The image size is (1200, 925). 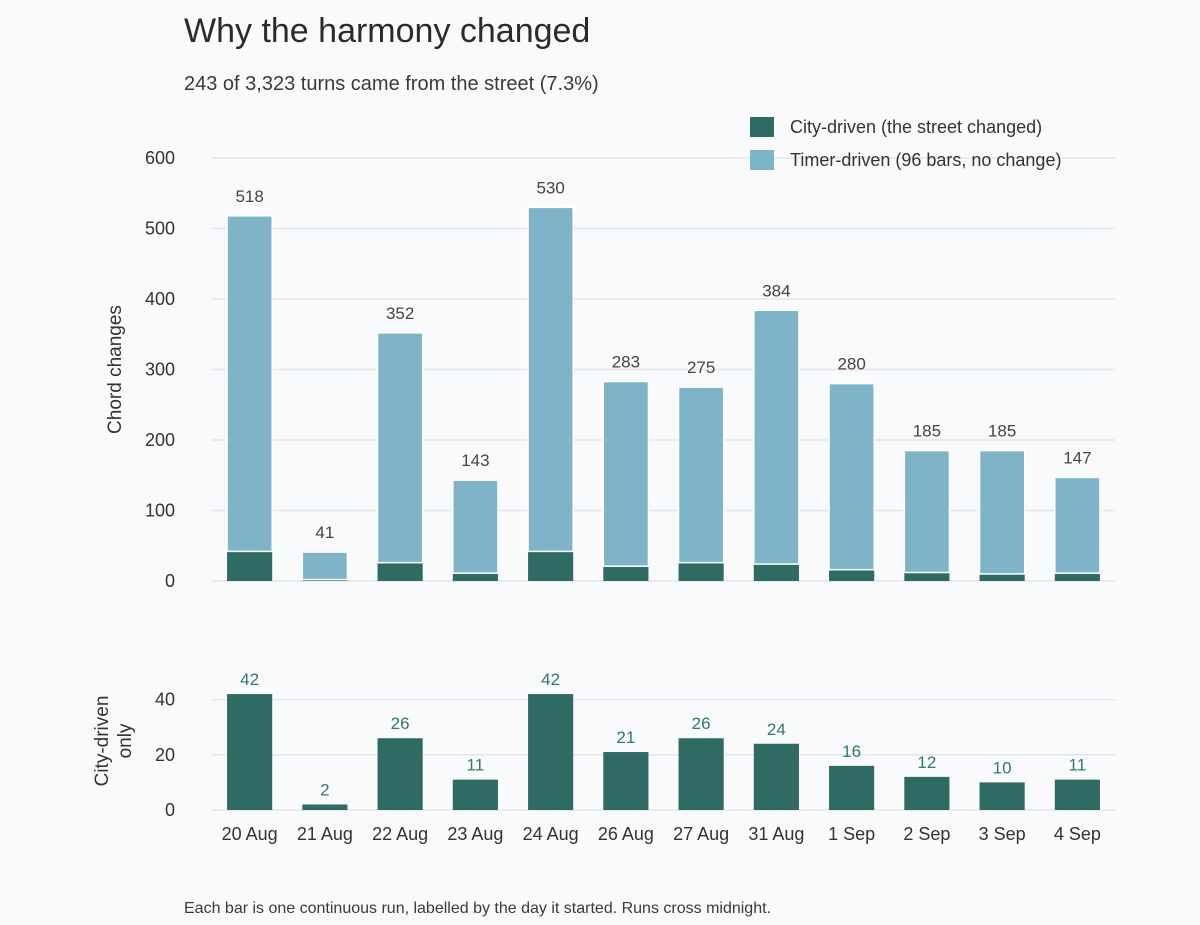 What do you see at coordinates (926, 762) in the screenshot?
I see `city-only-value-label: 12` at bounding box center [926, 762].